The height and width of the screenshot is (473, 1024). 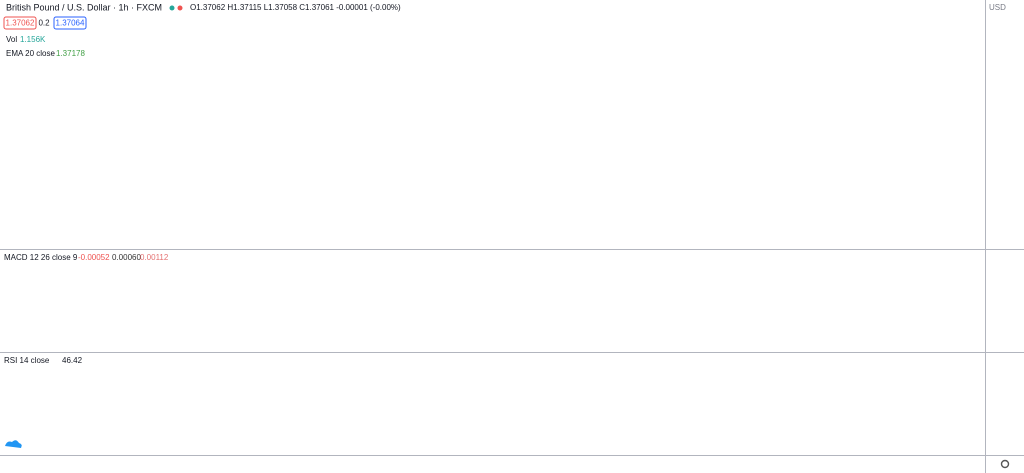 What do you see at coordinates (41, 257) in the screenshot?
I see `macd-legend: MACD 12 26 close 9` at bounding box center [41, 257].